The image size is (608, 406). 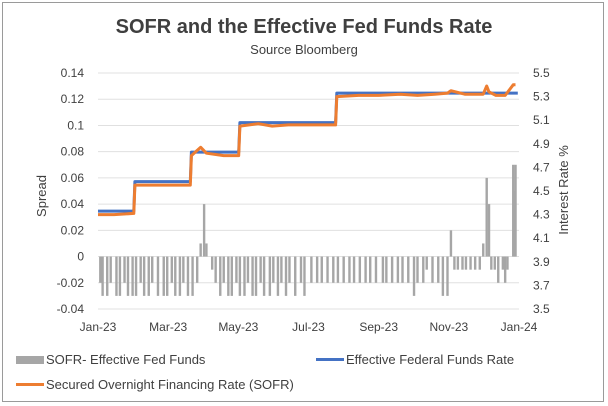 What do you see at coordinates (30, 359) in the screenshot?
I see `legend-spread-swatch` at bounding box center [30, 359].